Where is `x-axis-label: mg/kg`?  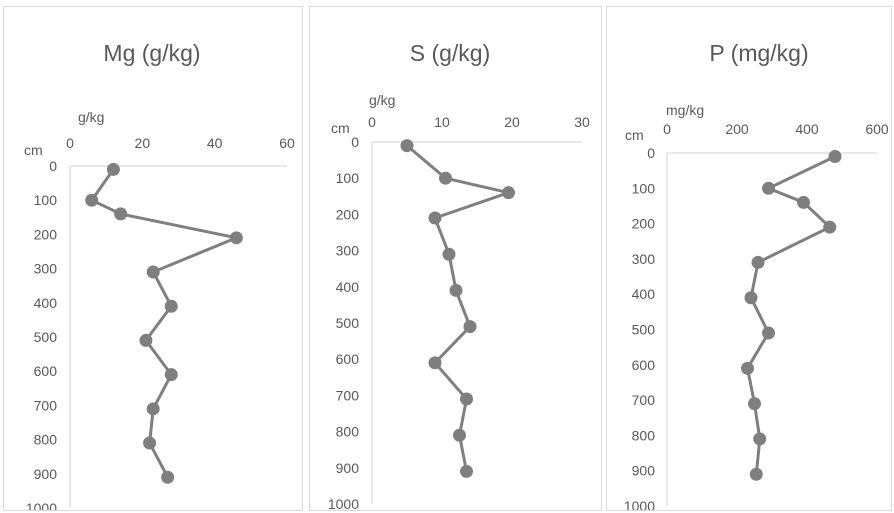 x-axis-label: mg/kg is located at coordinates (685, 110).